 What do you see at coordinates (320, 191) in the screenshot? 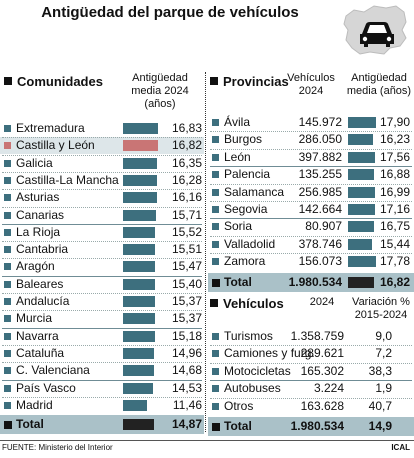
I see `provincia-vehicles: 256.985` at bounding box center [320, 191].